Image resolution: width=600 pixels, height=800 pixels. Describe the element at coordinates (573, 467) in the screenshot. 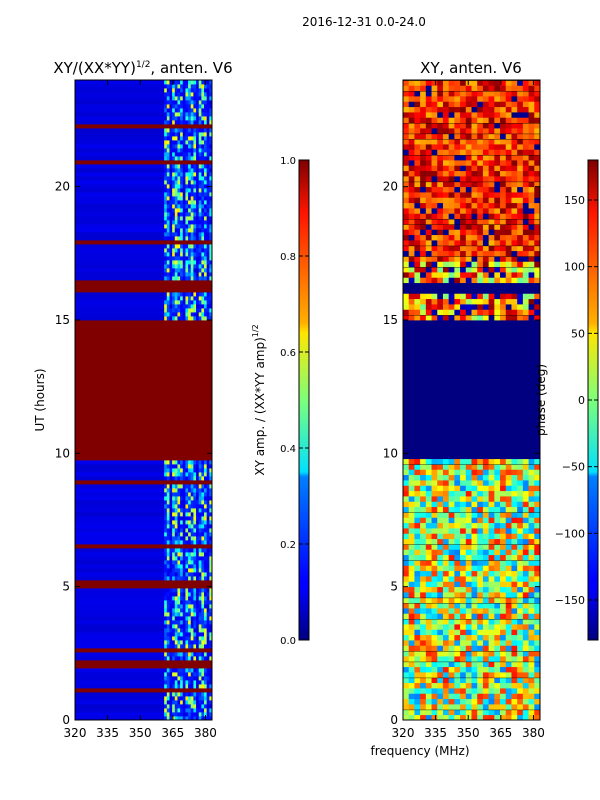

I see `colorbar-tick-label: −50` at that location.